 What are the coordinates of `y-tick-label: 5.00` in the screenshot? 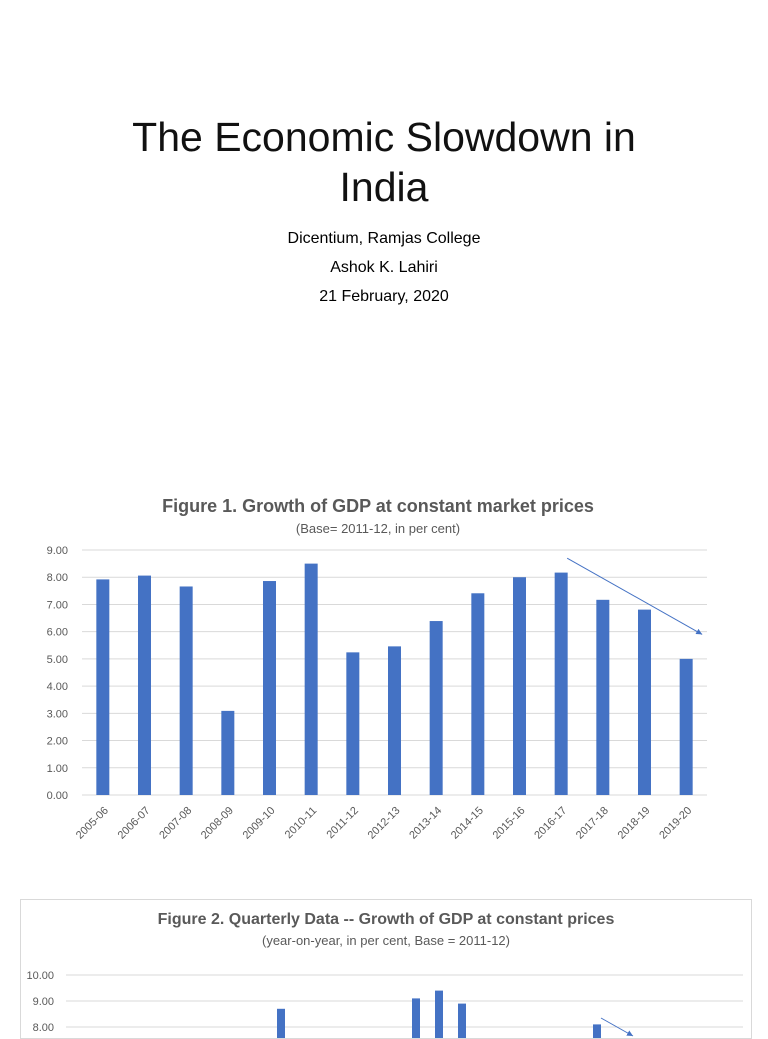 It's located at (57, 660).